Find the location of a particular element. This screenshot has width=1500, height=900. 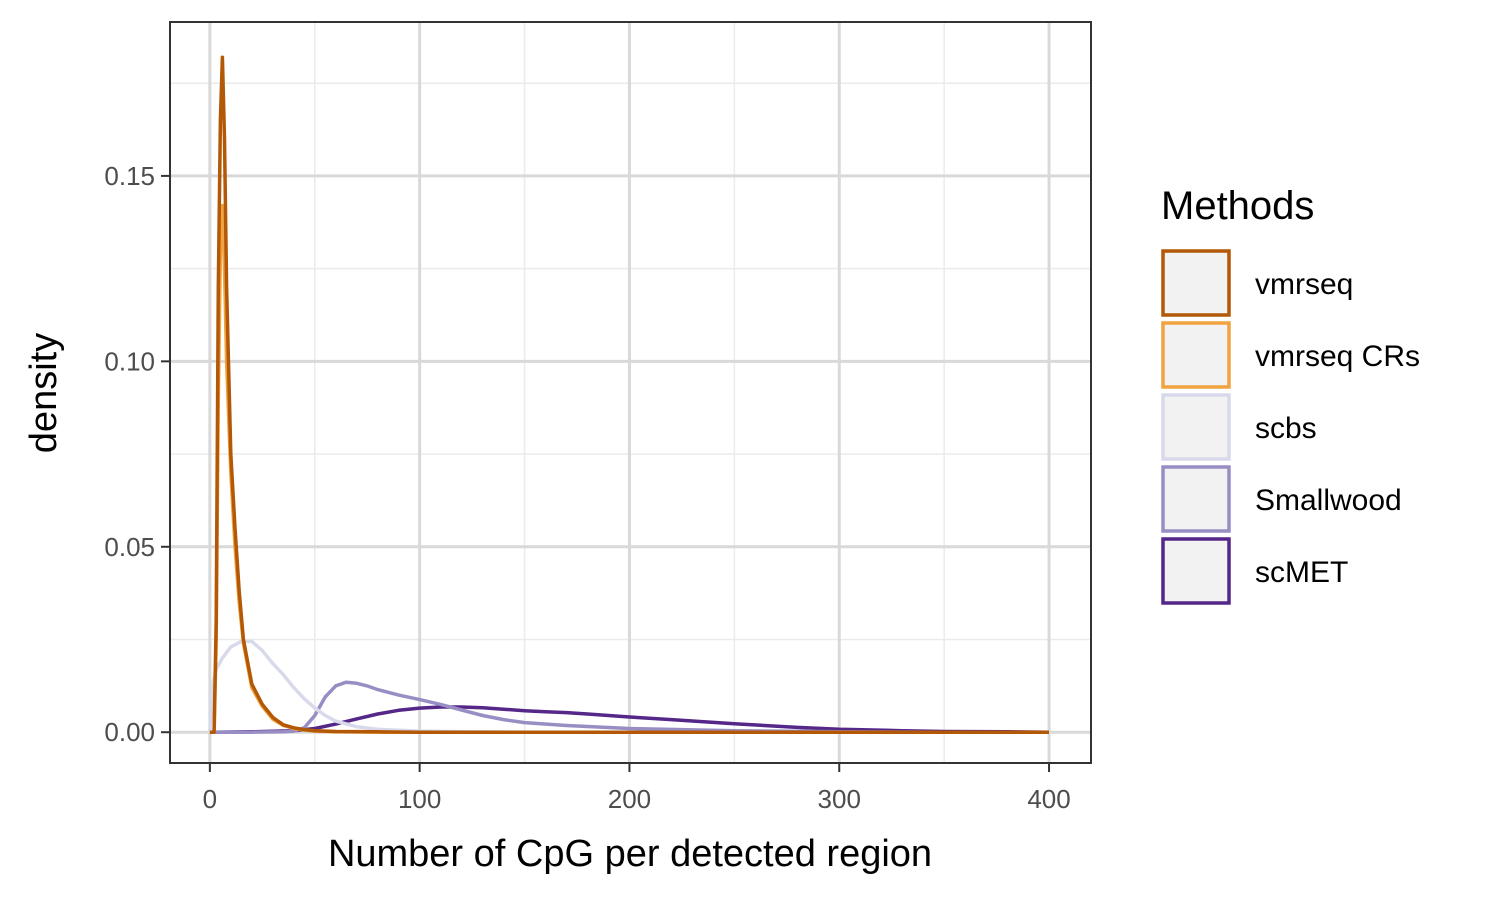

legend-label: scMET is located at coordinates (1301, 572).